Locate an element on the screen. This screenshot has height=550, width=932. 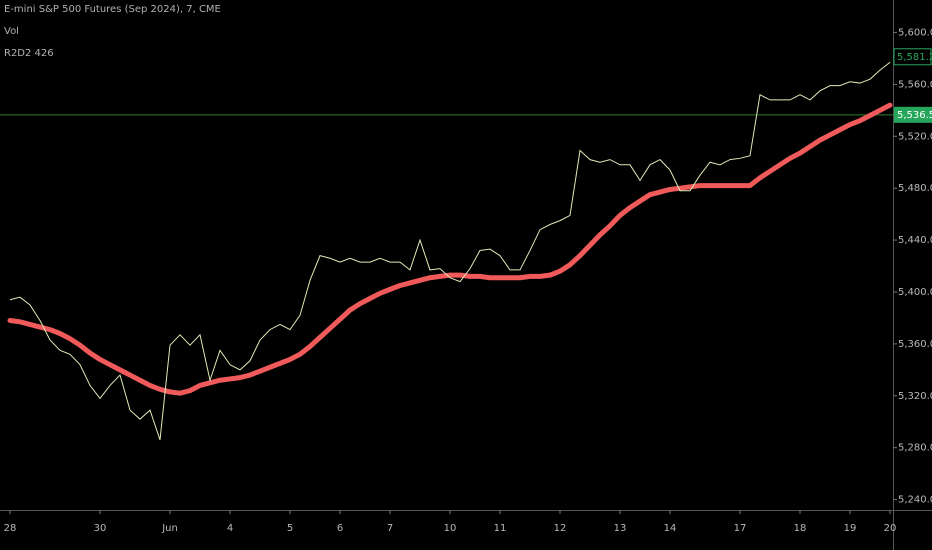
y-tick-label: 5,280.00 is located at coordinates (915, 448).